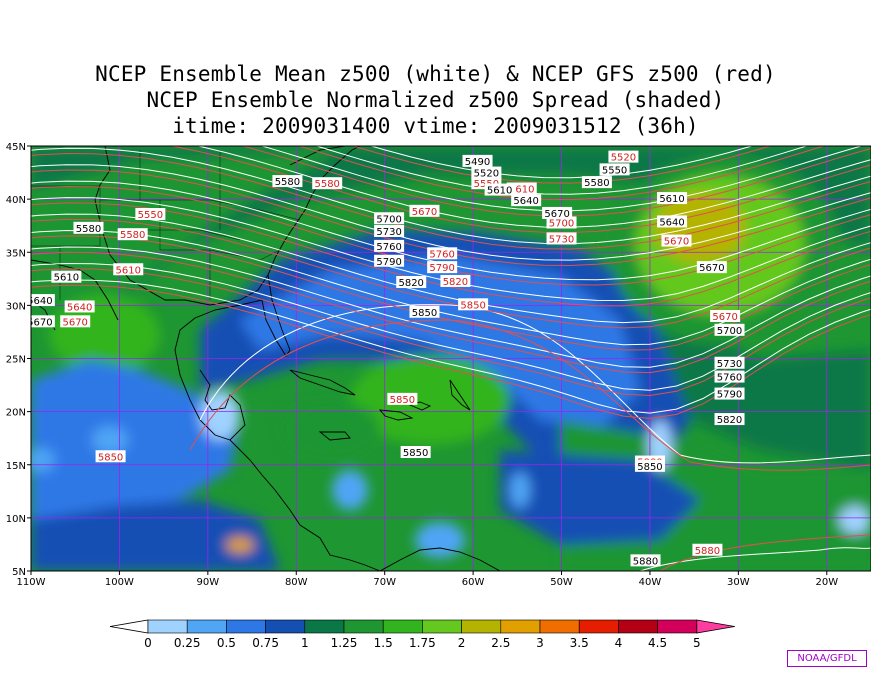 The width and height of the screenshot is (871, 673). What do you see at coordinates (383, 643) in the screenshot?
I see `colorbar-tick-label: 1.5` at bounding box center [383, 643].